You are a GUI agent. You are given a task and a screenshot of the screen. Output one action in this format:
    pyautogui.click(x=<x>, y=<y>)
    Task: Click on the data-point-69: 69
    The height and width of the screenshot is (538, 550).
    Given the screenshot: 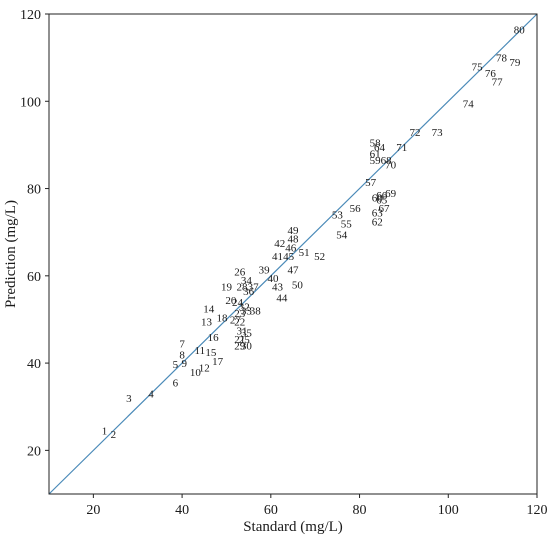 What is the action you would take?
    pyautogui.click(x=391, y=194)
    